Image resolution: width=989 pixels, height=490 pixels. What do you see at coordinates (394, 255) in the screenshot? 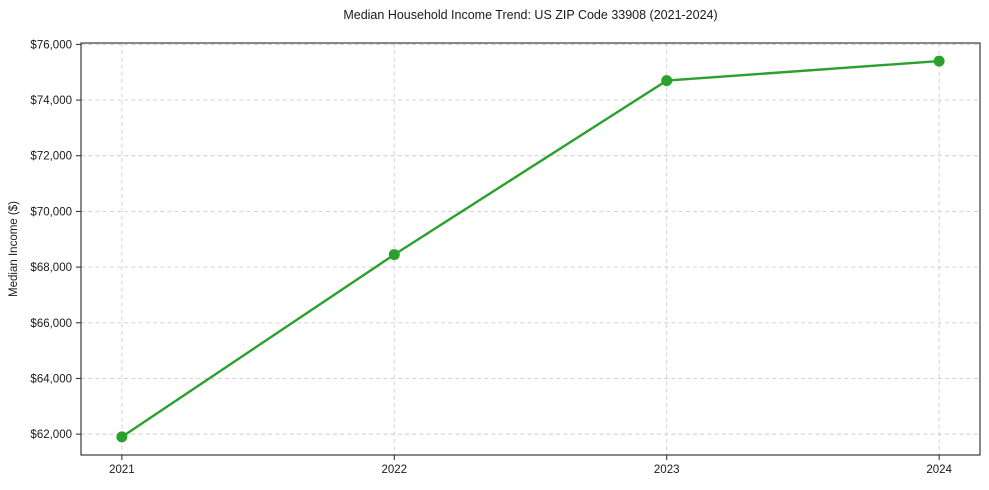
I see `data-point-2022` at bounding box center [394, 255].